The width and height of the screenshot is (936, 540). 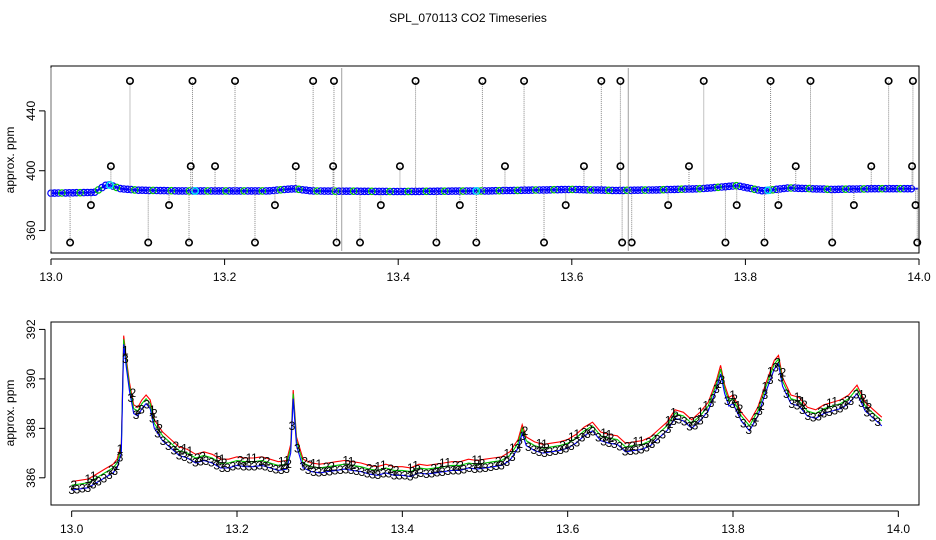 I want to click on x-tick-label: 13.8, so click(x=746, y=277).